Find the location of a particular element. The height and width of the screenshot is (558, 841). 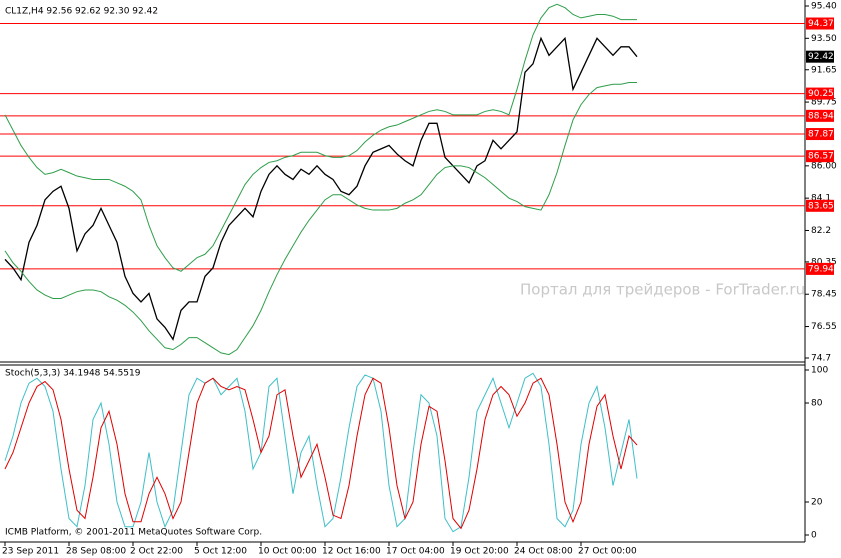

level-label: 86.57 is located at coordinates (821, 157).